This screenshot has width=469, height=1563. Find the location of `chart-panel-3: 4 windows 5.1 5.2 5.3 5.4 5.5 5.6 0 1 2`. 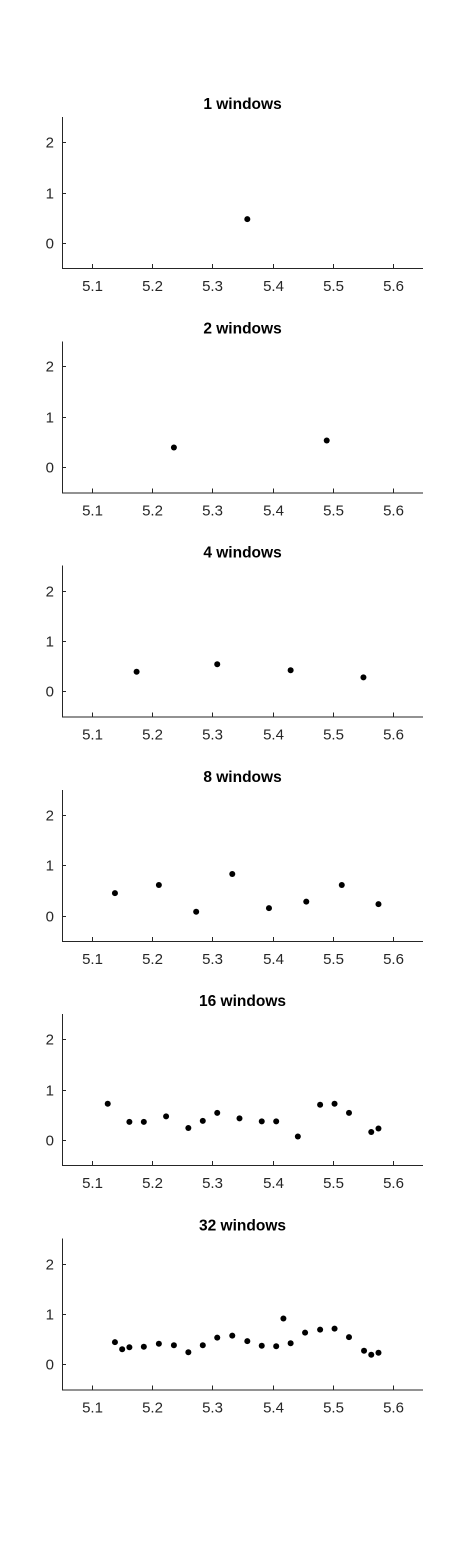

chart-panel-3: 4 windows 5.1 5.2 5.3 5.4 5.5 5.6 0 1 2 is located at coordinates (234, 644).